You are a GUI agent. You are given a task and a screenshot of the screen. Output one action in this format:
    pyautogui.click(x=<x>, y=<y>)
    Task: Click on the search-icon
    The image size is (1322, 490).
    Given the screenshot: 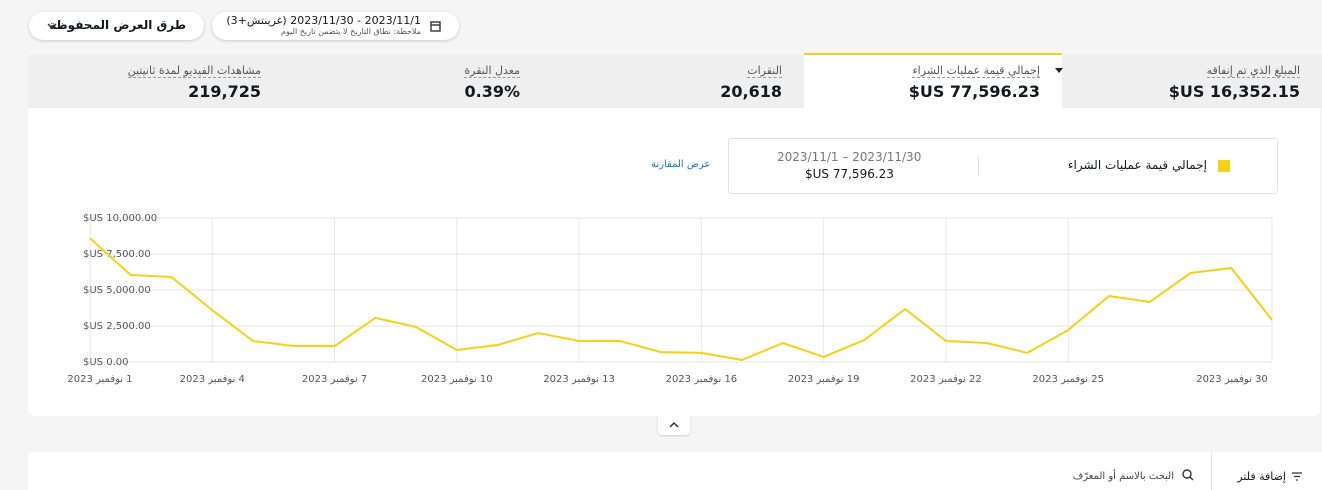 What is the action you would take?
    pyautogui.click(x=1188, y=475)
    